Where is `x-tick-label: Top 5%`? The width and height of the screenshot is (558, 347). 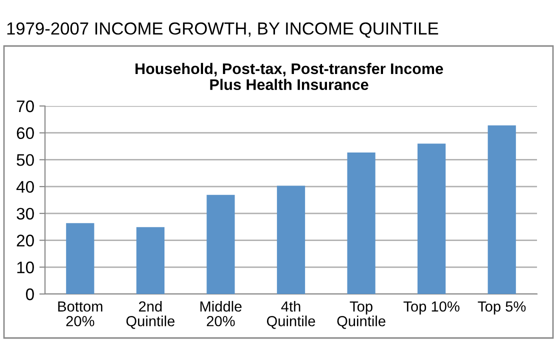
x-tick-label: Top 5% is located at coordinates (502, 308).